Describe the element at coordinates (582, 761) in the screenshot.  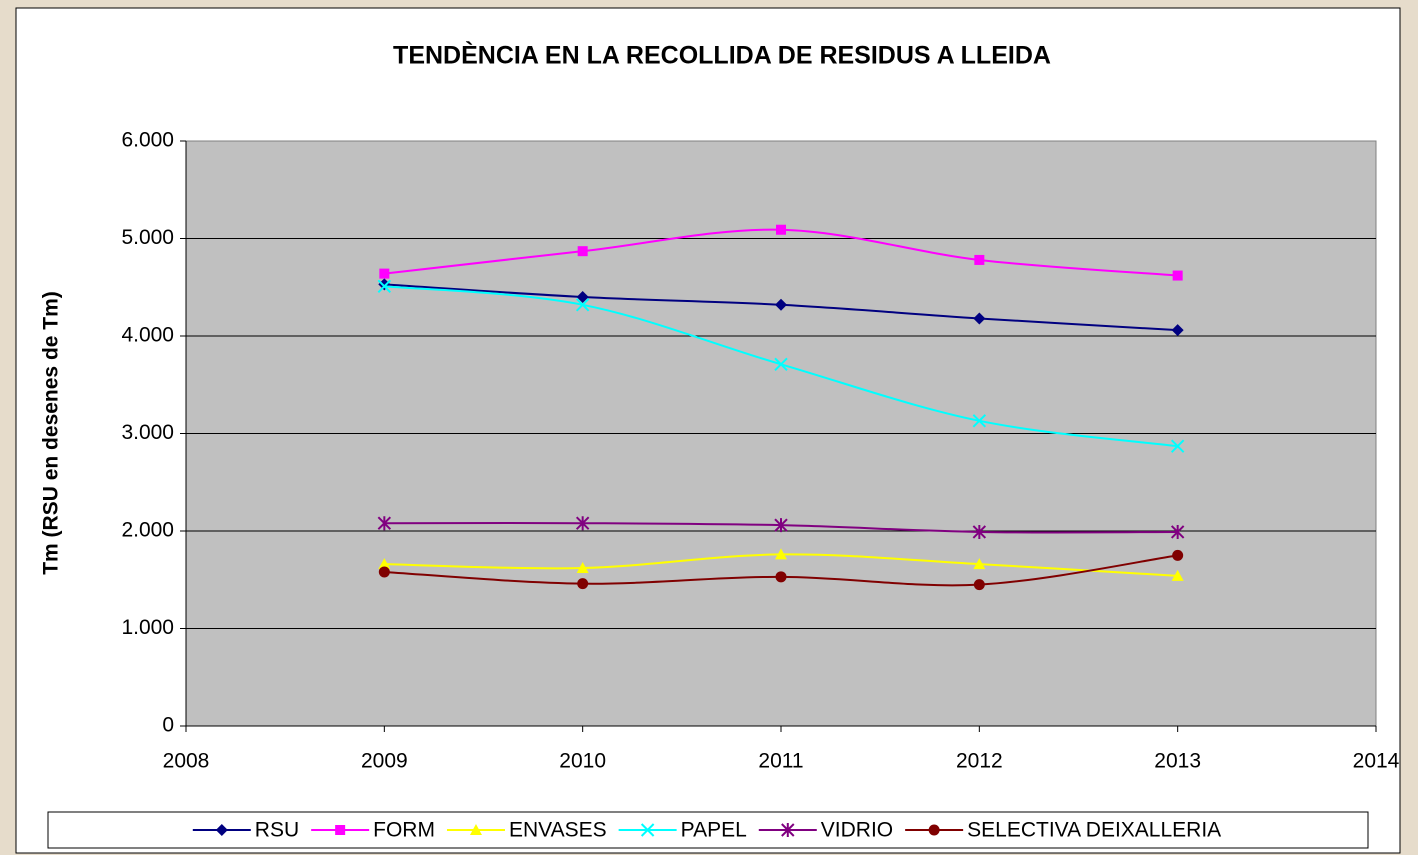
I see `x-tick-label: 2010` at that location.